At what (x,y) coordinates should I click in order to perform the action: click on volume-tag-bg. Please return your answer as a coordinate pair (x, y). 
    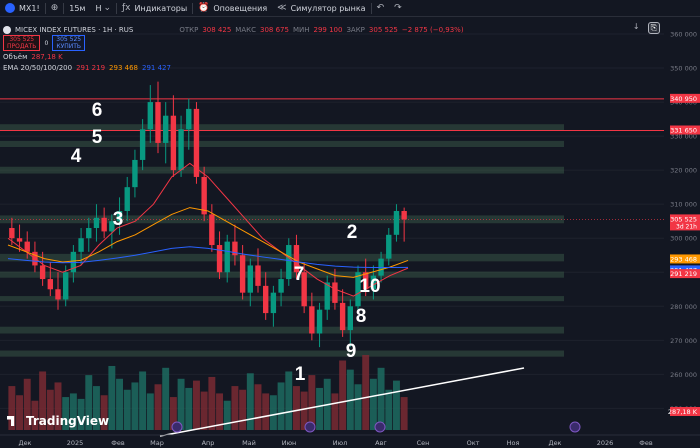
    Looking at the image, I should click on (685, 411).